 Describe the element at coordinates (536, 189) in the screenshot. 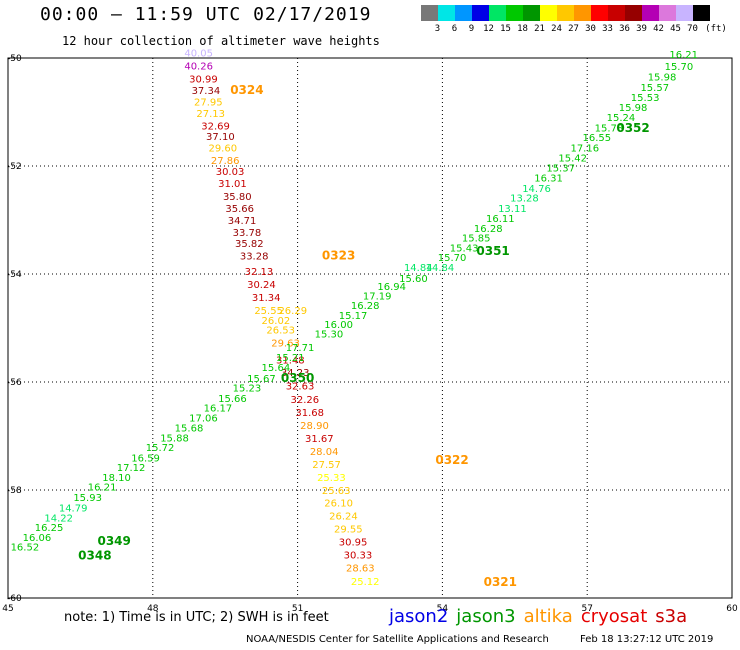

I see `wave-height-label: 14.76` at that location.